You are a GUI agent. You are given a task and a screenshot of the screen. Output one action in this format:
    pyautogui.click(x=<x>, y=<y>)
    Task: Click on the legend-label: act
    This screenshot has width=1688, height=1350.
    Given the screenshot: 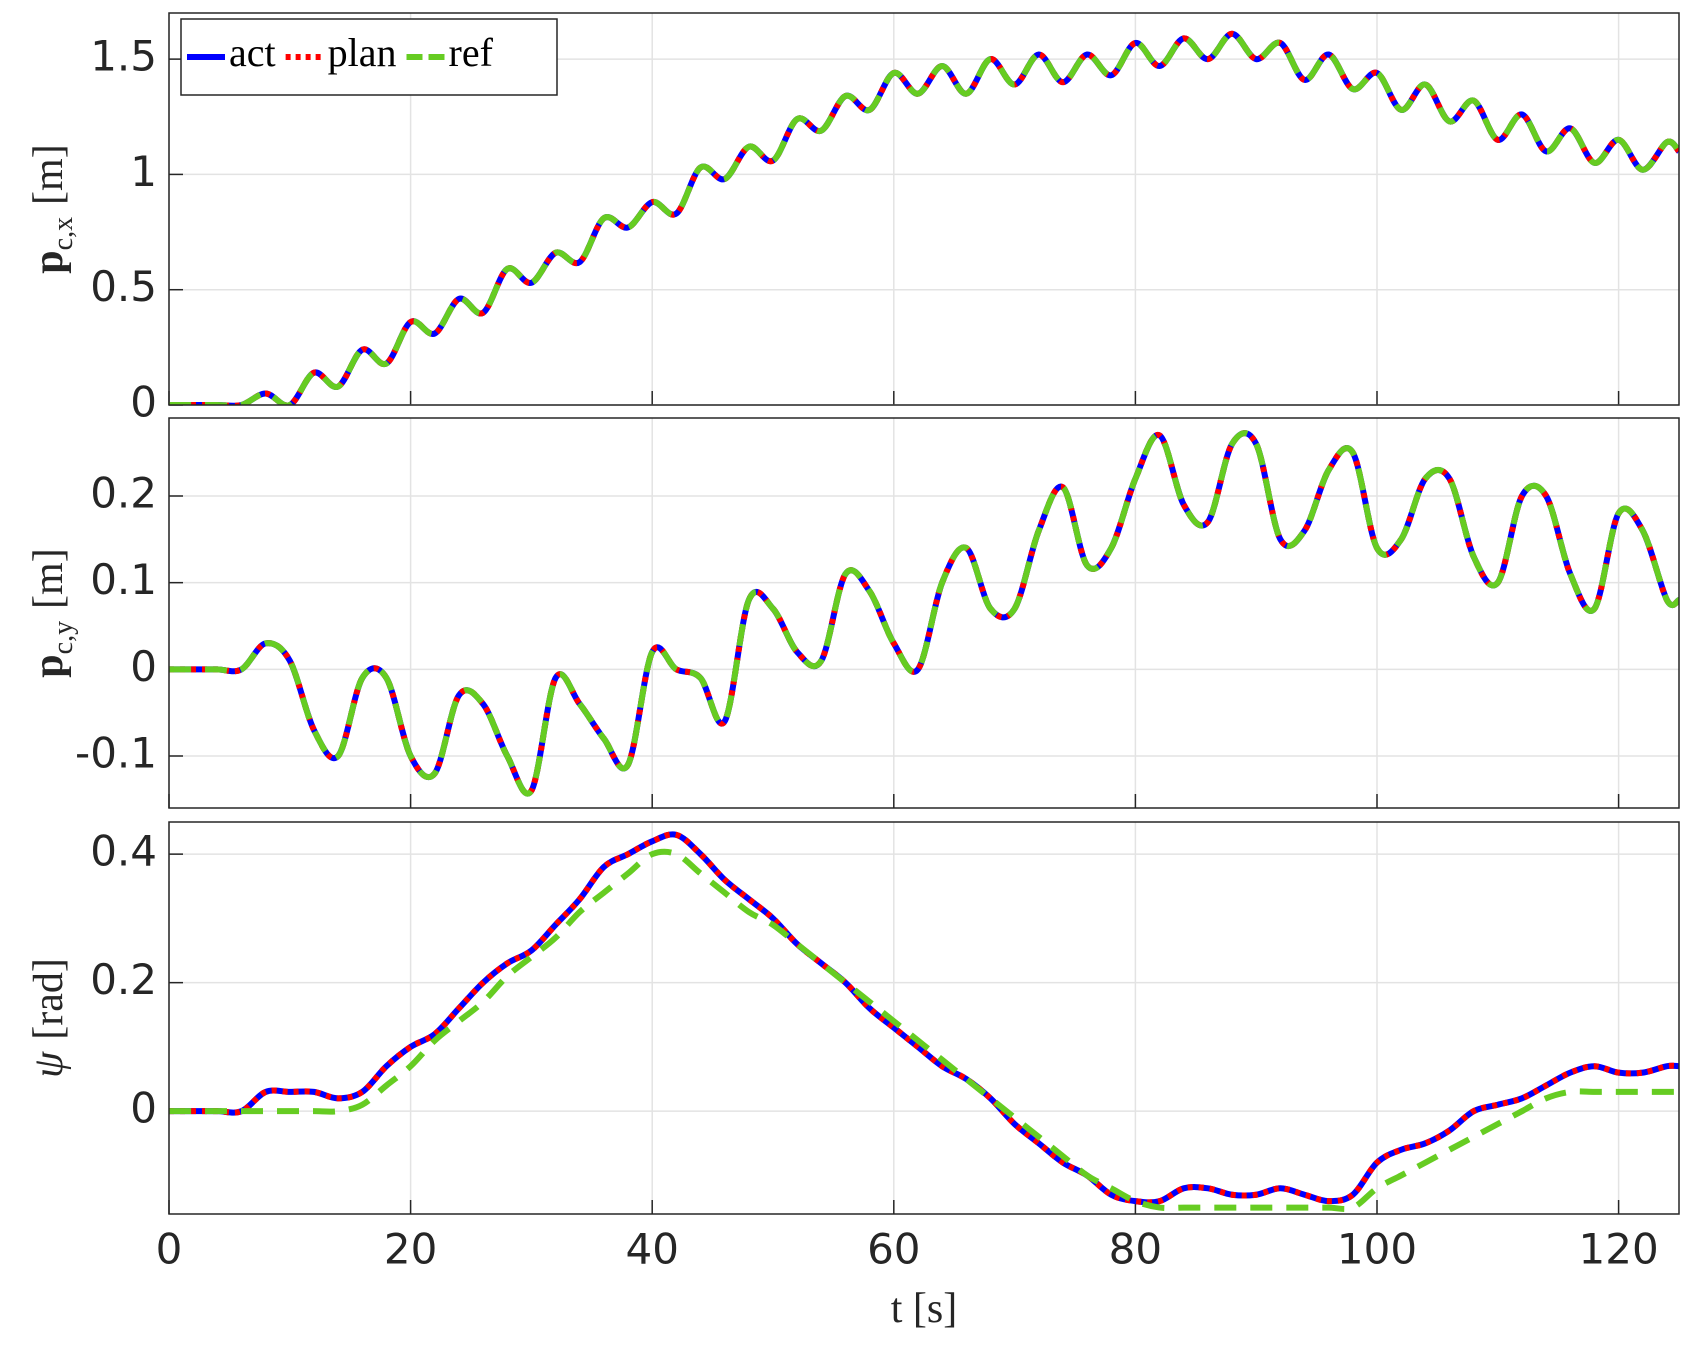 What is the action you would take?
    pyautogui.click(x=252, y=52)
    